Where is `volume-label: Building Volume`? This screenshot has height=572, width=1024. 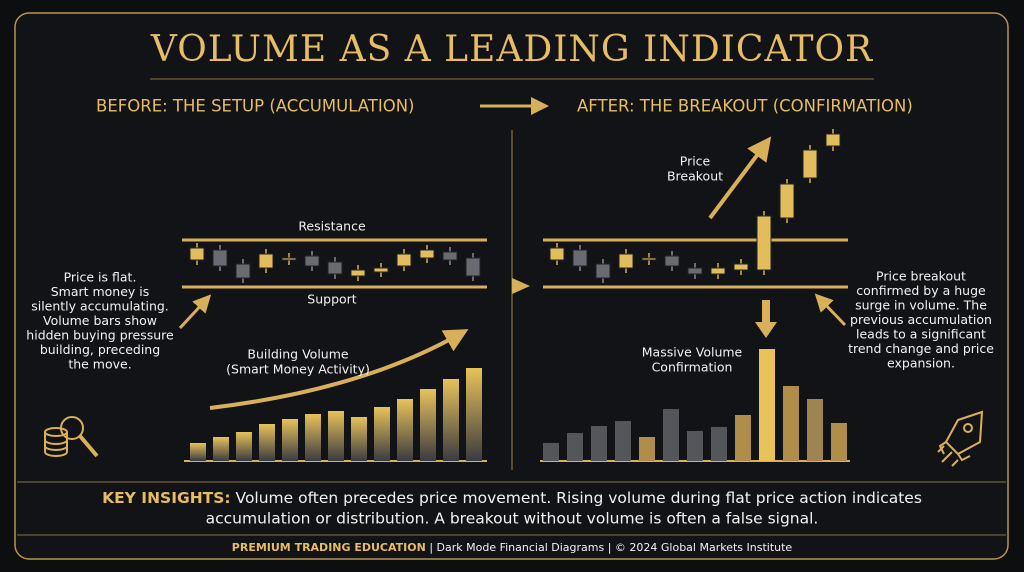 volume-label: Building Volume is located at coordinates (297, 354).